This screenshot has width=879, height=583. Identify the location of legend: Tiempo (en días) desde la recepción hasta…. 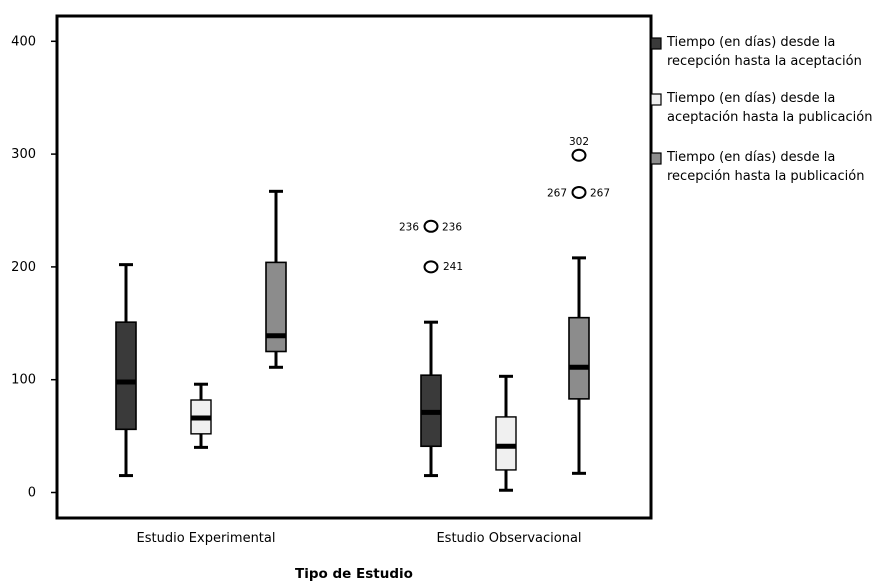
(761, 109).